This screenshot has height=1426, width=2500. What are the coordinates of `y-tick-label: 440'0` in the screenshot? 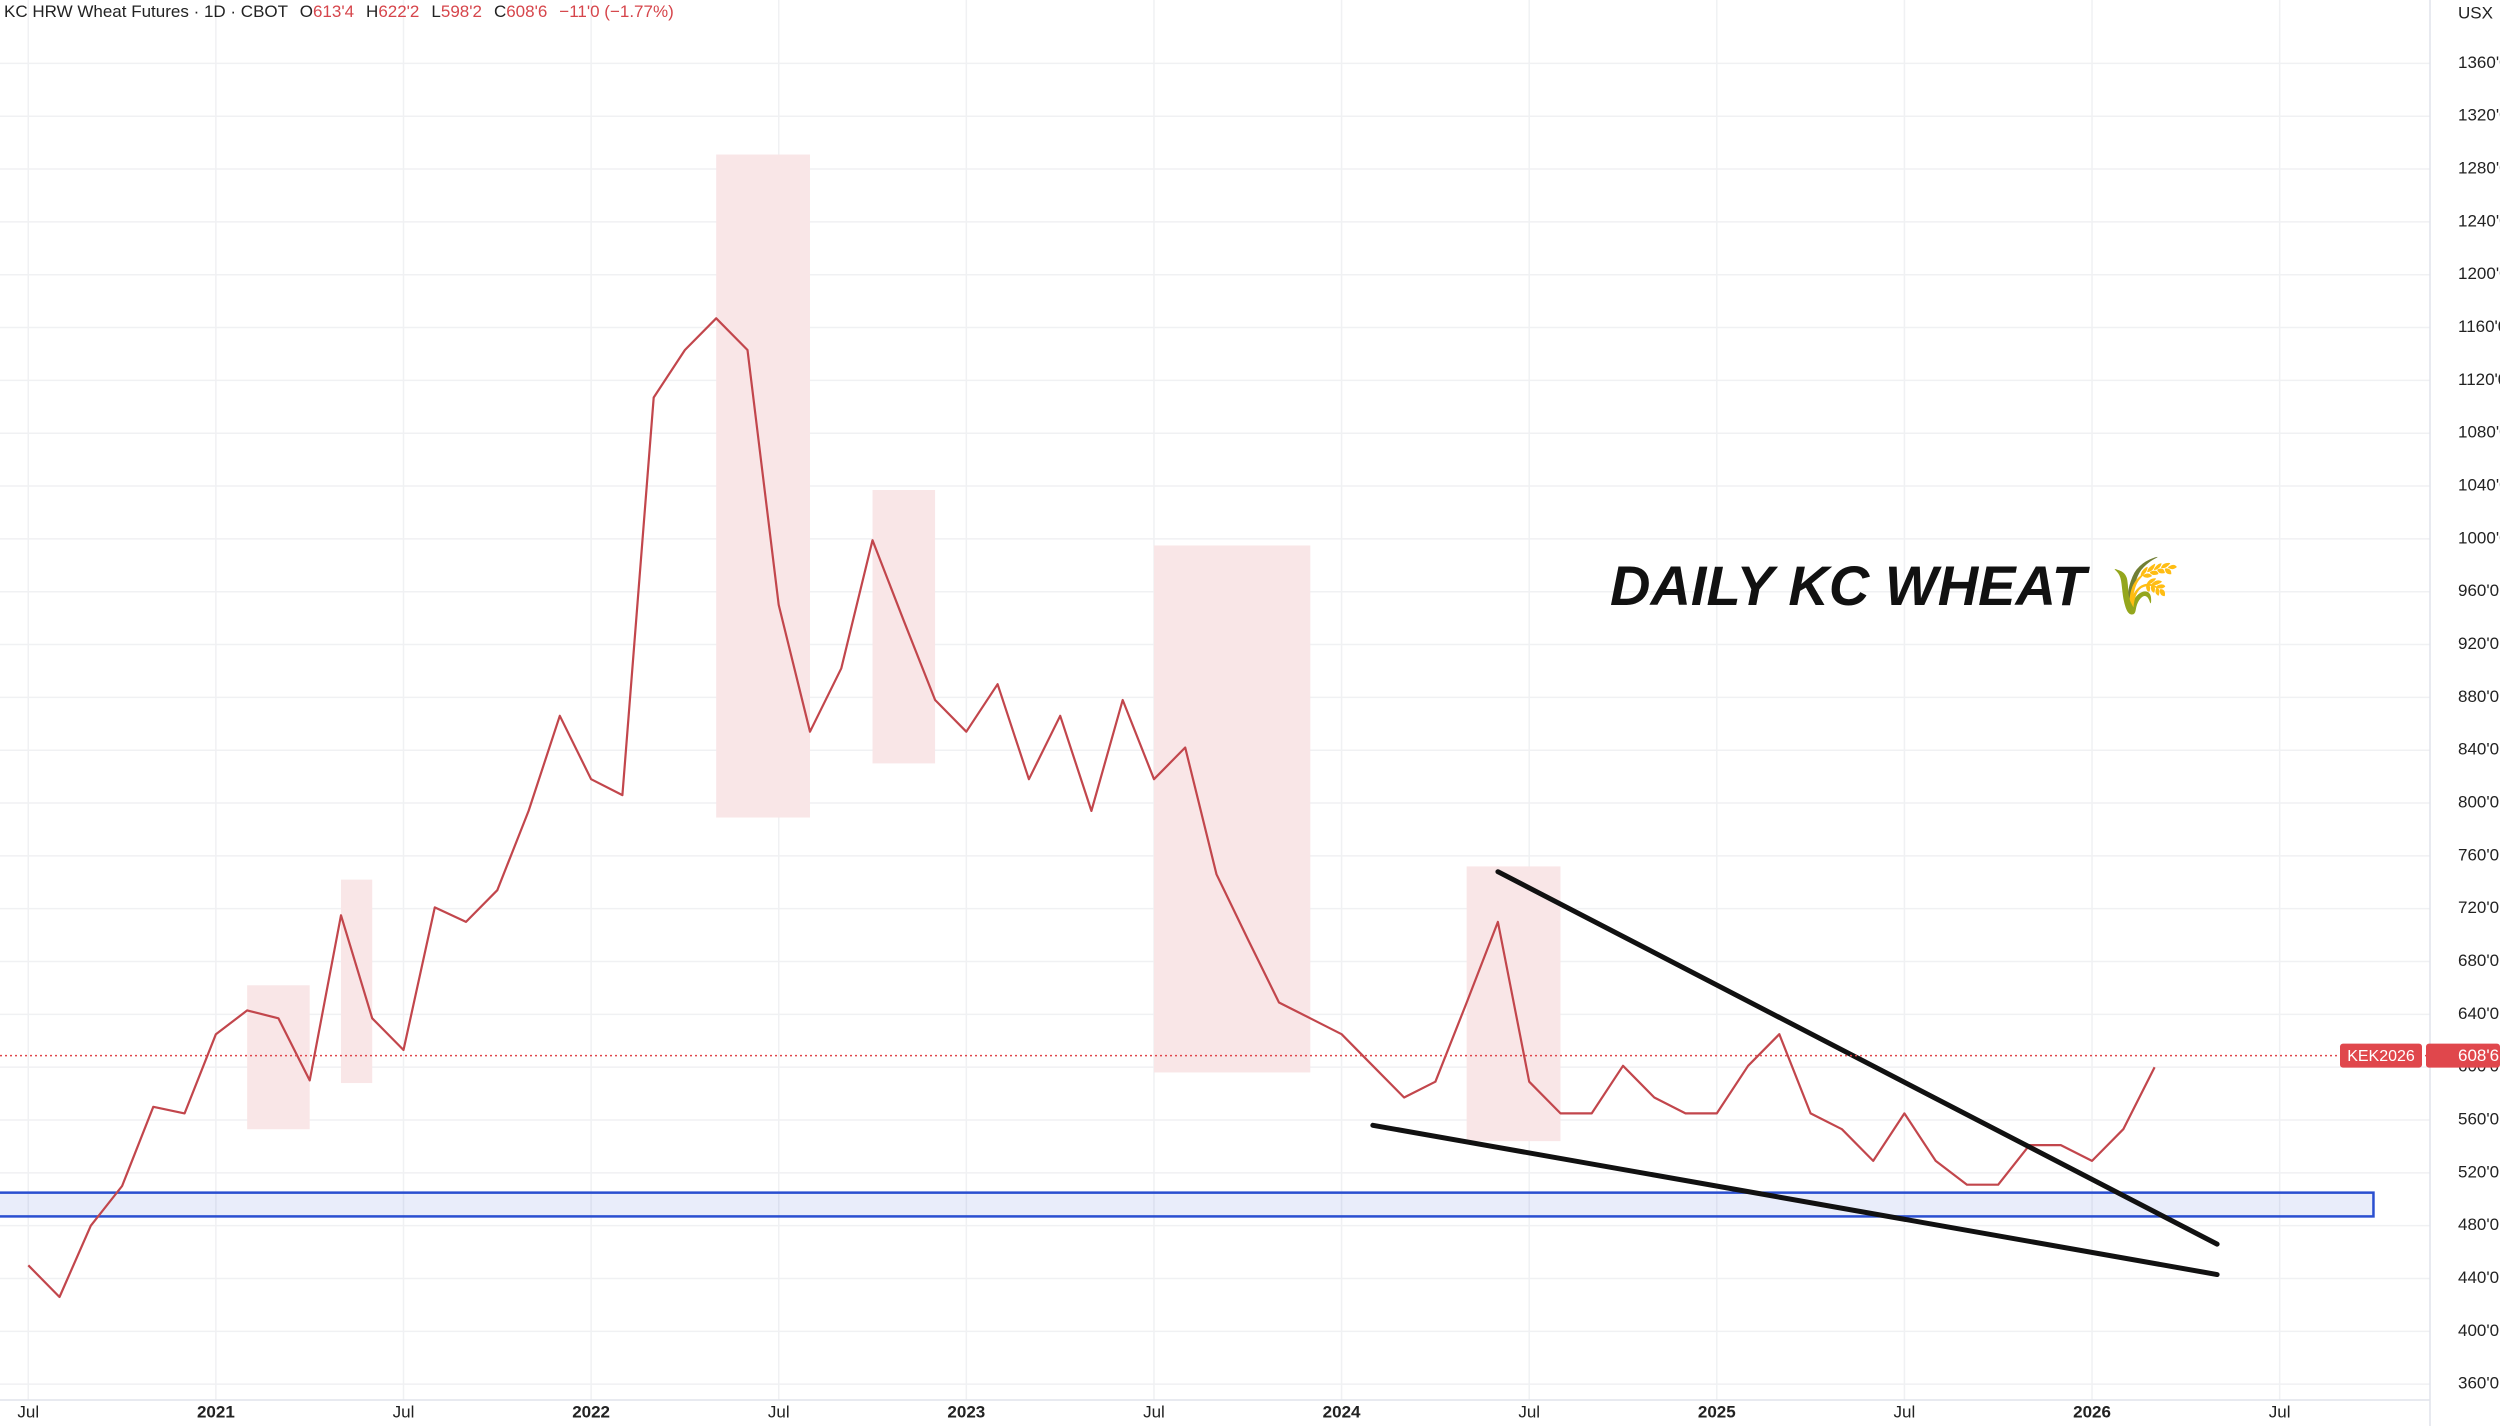 It's located at (2478, 1277).